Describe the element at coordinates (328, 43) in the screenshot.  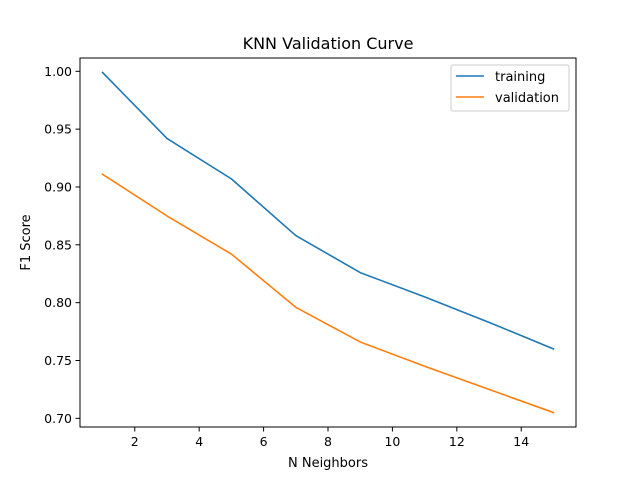
I see `chart-title: KNN Validation Curve` at that location.